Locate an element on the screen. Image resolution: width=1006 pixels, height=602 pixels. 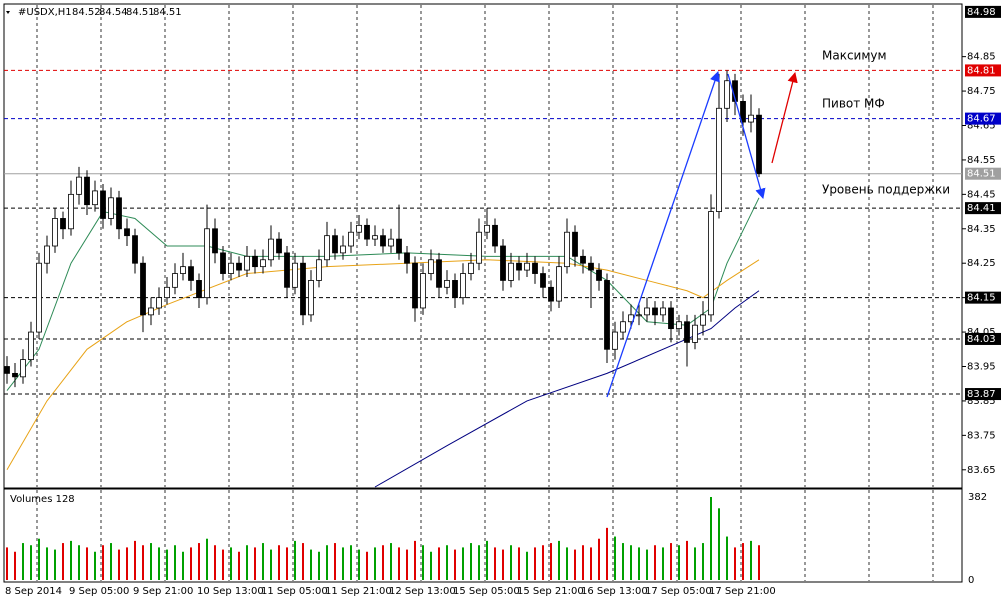
x-tick-label: 11 Sep 05:00 is located at coordinates (294, 591).